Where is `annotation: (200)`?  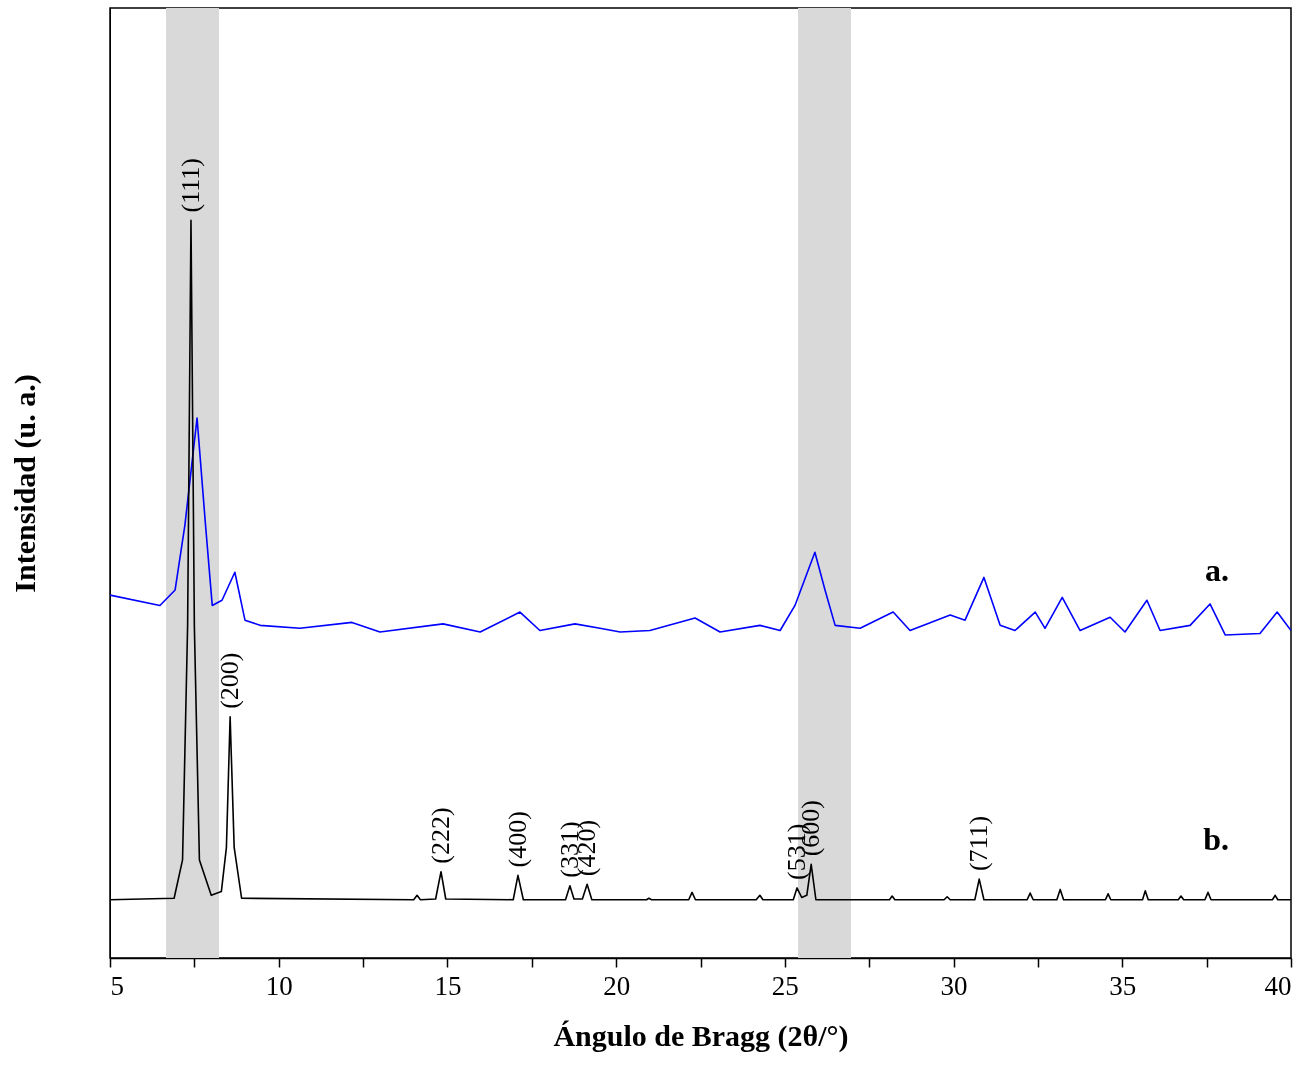
annotation: (200) is located at coordinates (230, 680).